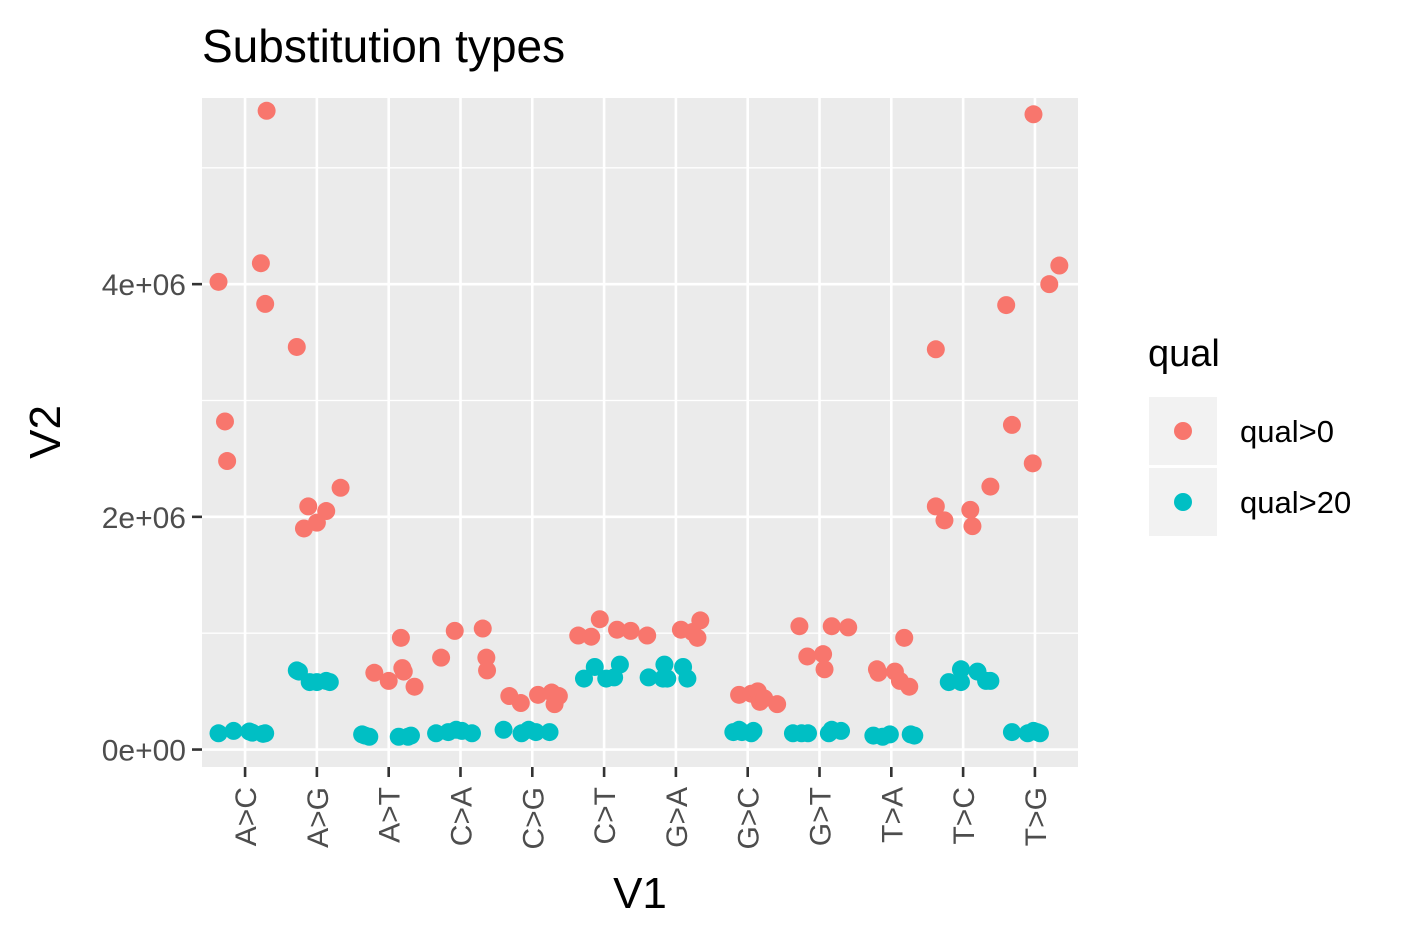 The image size is (1417, 944). Describe the element at coordinates (1036, 816) in the screenshot. I see `x-tick-label: T>G` at that location.